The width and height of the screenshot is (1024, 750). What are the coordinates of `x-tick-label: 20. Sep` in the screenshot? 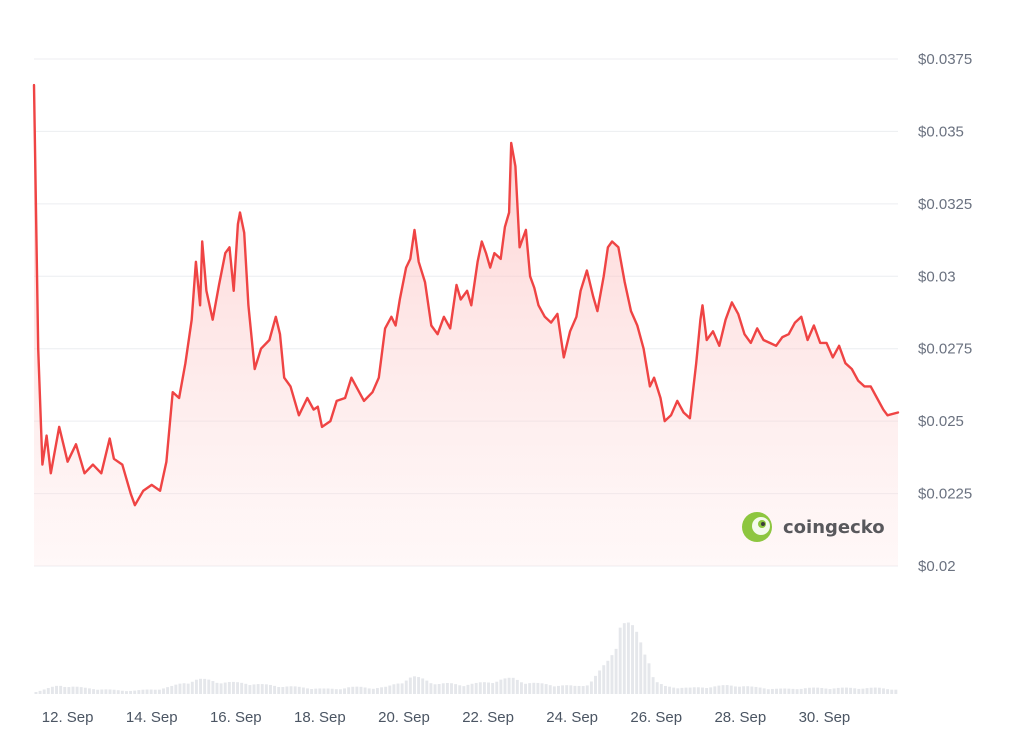 It's located at (404, 717).